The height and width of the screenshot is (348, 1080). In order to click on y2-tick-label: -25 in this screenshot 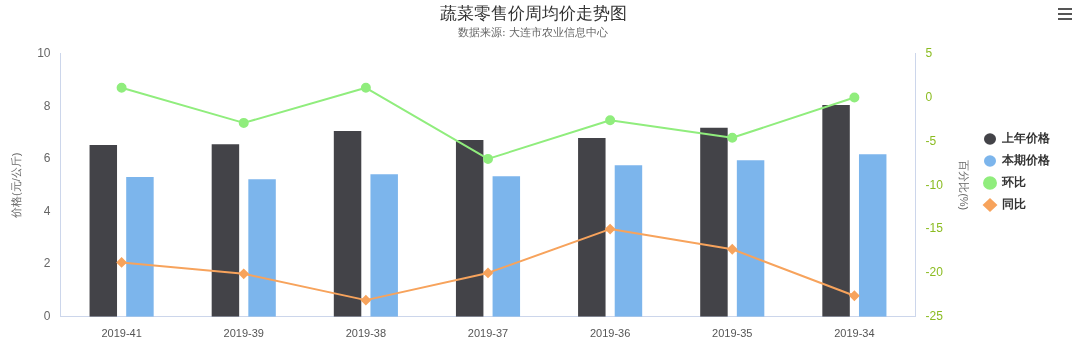, I will do `click(934, 316)`.